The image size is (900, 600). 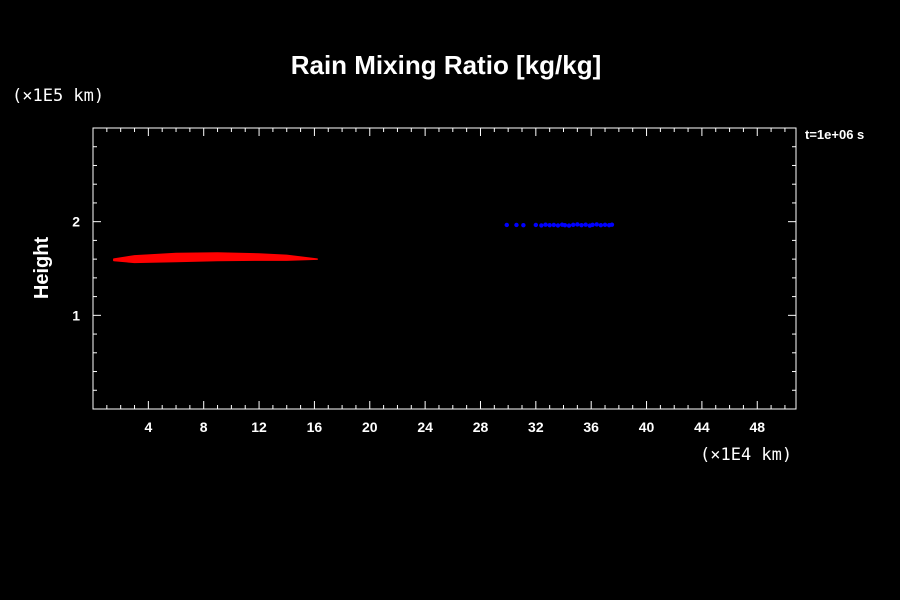 What do you see at coordinates (591, 427) in the screenshot?
I see `x-tick-label: 36` at bounding box center [591, 427].